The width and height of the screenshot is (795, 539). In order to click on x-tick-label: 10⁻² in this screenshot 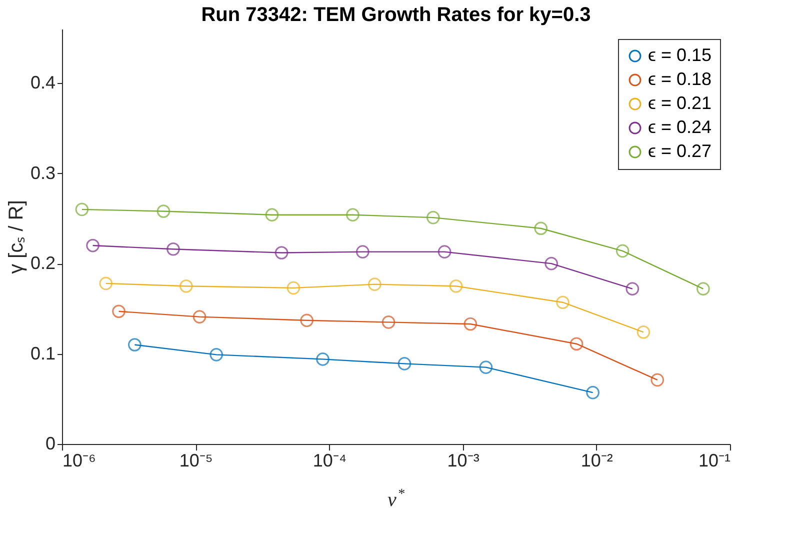, I will do `click(596, 460)`.